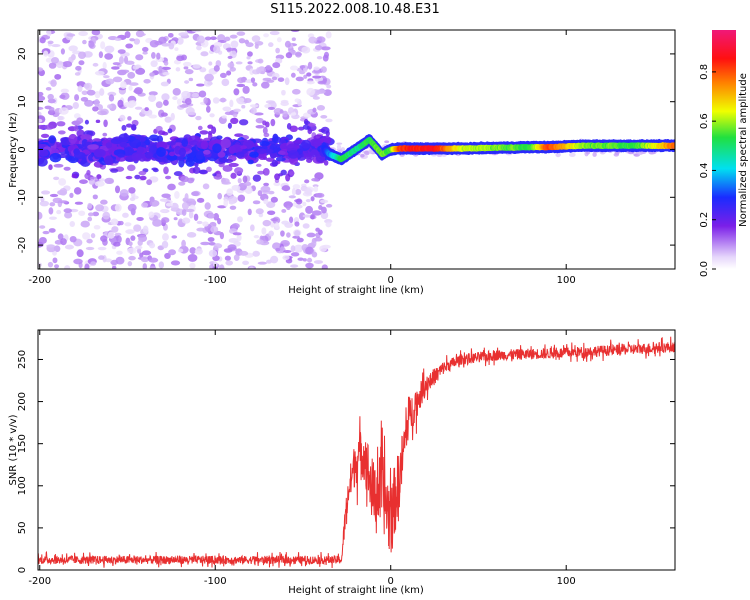 The width and height of the screenshot is (750, 600). What do you see at coordinates (704, 72) in the screenshot?
I see `colorbar-tick-label: 0.8` at bounding box center [704, 72].